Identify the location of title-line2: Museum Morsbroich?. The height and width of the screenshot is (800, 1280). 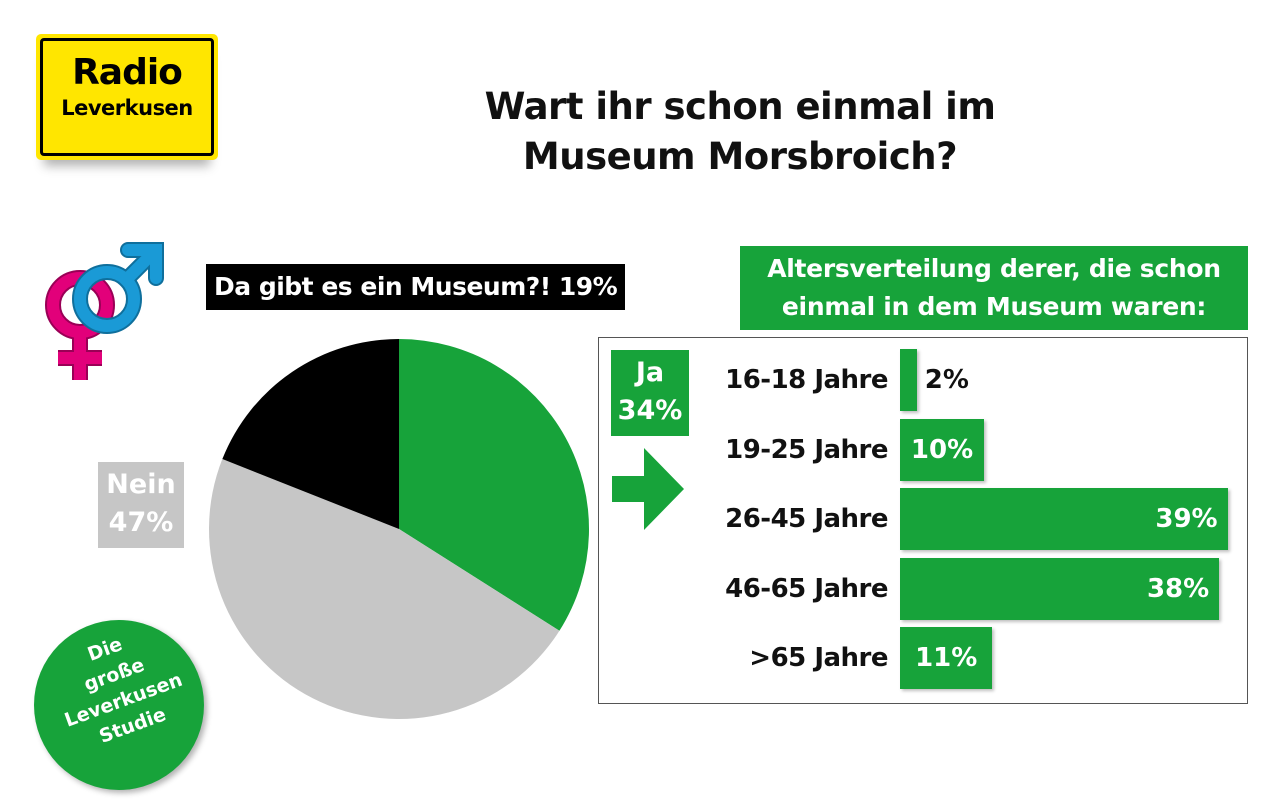
(740, 156).